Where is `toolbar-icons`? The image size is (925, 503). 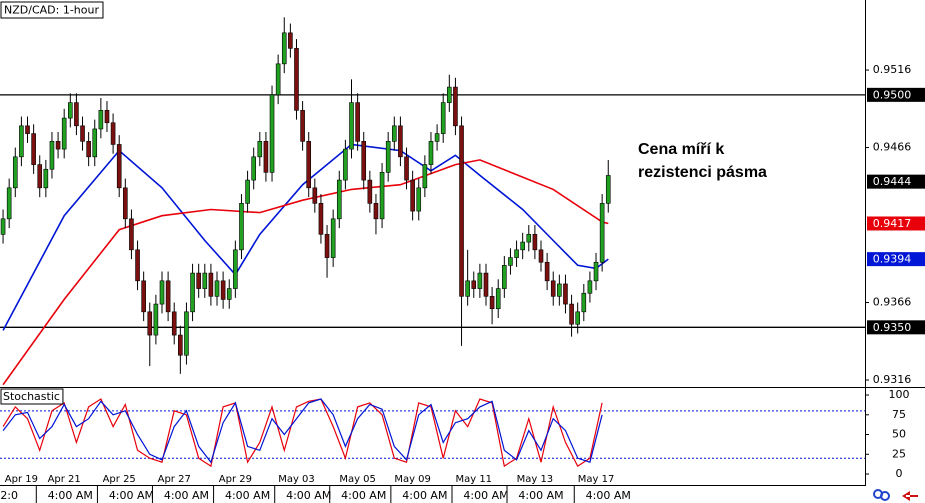
toolbar-icons is located at coordinates (895, 495).